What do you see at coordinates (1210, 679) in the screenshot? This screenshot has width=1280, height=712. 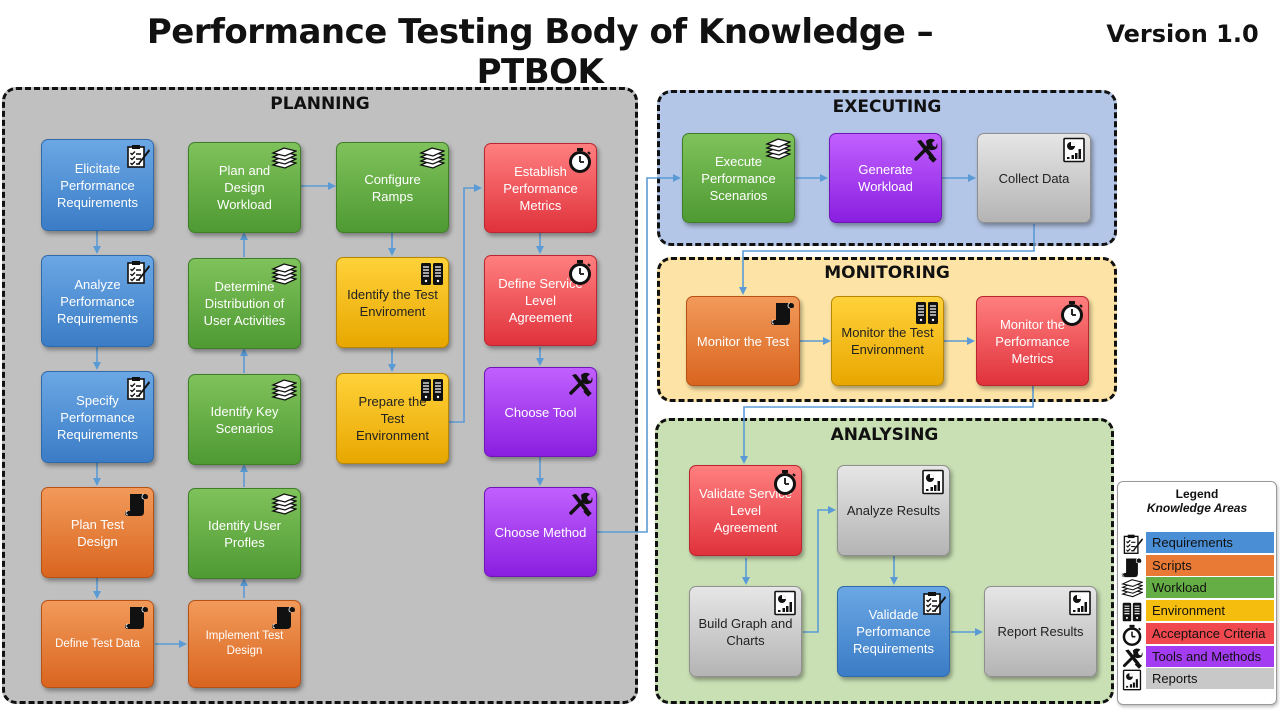 I see `legend-item-label: Reports` at bounding box center [1210, 679].